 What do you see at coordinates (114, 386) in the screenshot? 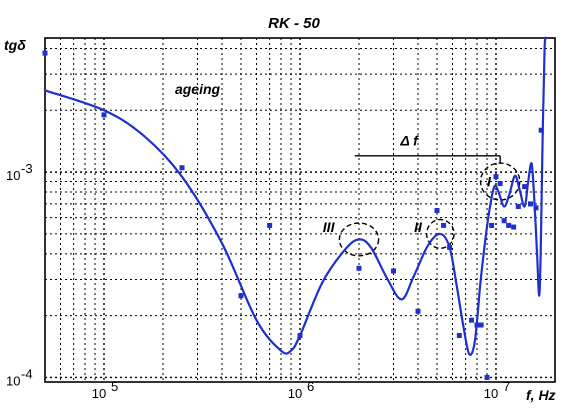
I see `x-tick-exponent: 5` at bounding box center [114, 386].